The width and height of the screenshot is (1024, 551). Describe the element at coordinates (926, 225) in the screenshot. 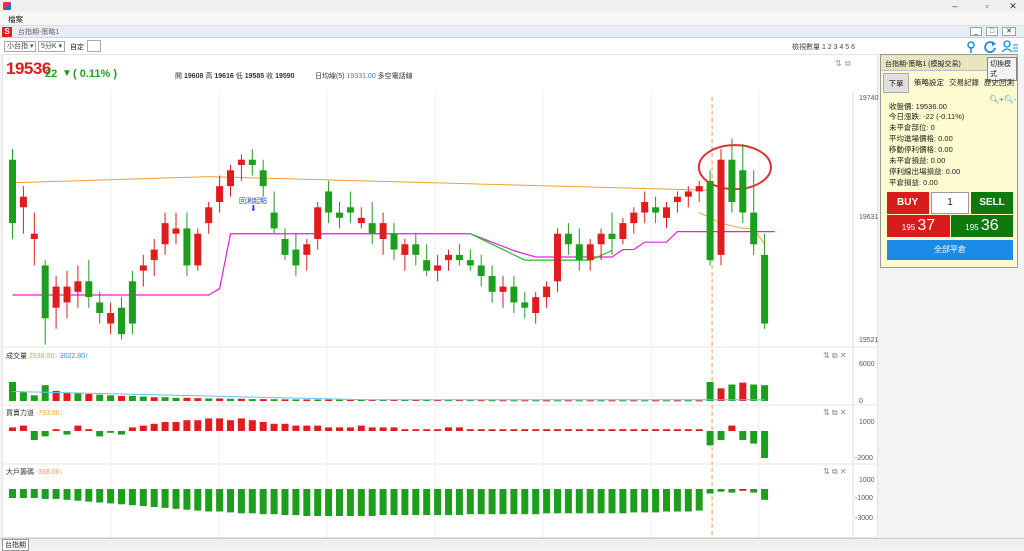

I see `buy-price-main: 37` at that location.